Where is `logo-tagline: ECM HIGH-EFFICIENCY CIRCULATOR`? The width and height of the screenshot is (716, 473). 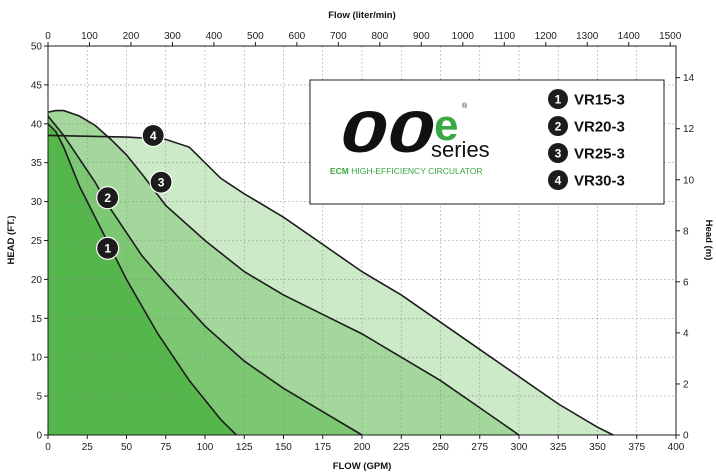
logo-tagline: ECM HIGH-EFFICIENCY CIRCULATOR is located at coordinates (406, 171).